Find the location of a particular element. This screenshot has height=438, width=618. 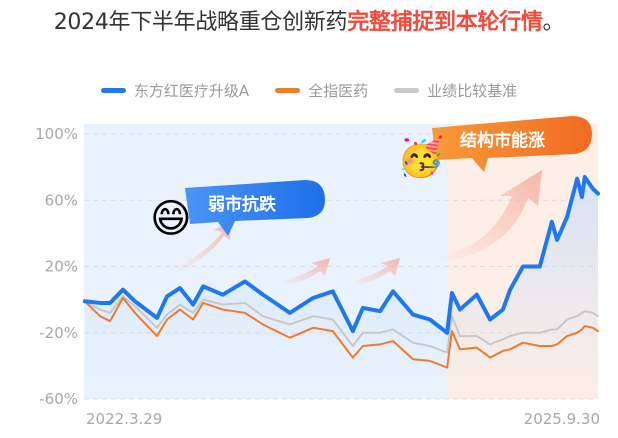

title-normal: 2024年下半年战略重仓创新药 is located at coordinates (200, 22).